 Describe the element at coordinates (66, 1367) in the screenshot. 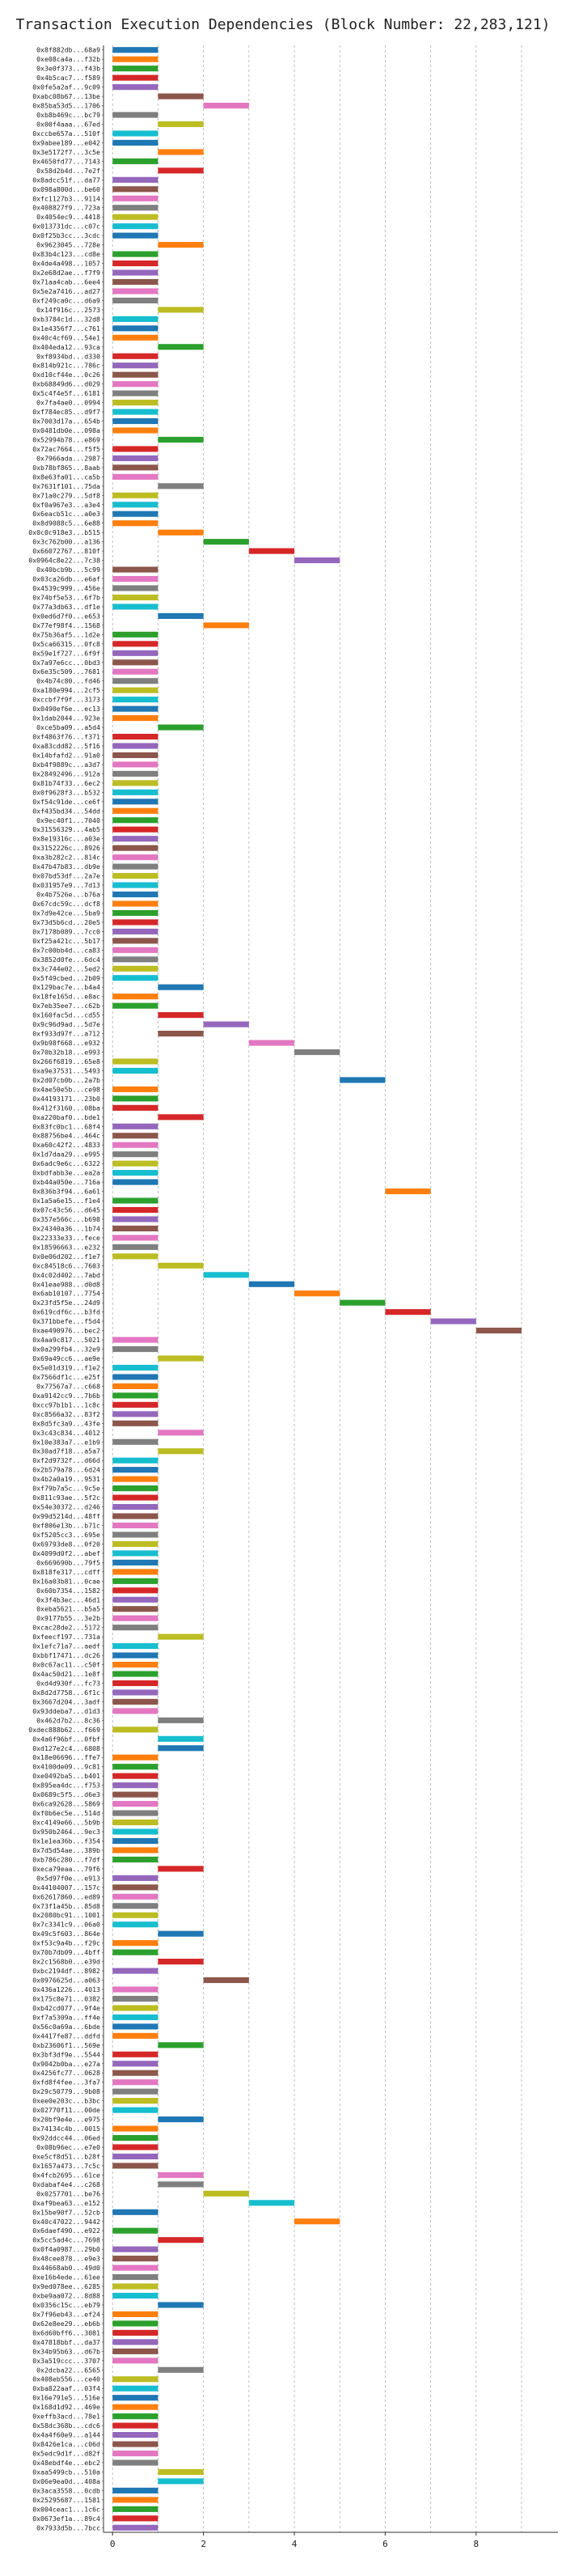

I see `transaction-label: 0x5e01d319...f1e2` at that location.